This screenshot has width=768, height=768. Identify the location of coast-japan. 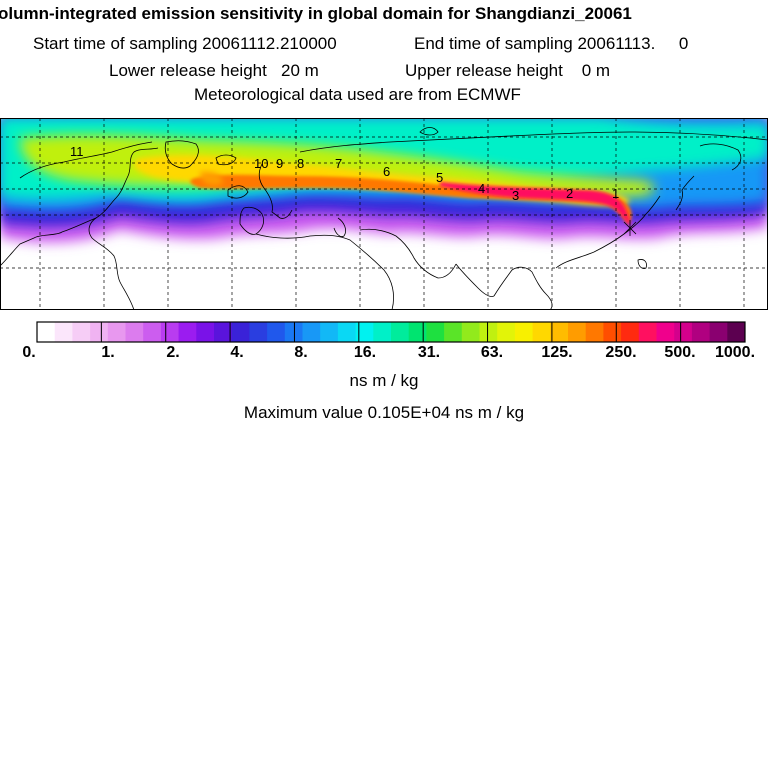
(685, 193).